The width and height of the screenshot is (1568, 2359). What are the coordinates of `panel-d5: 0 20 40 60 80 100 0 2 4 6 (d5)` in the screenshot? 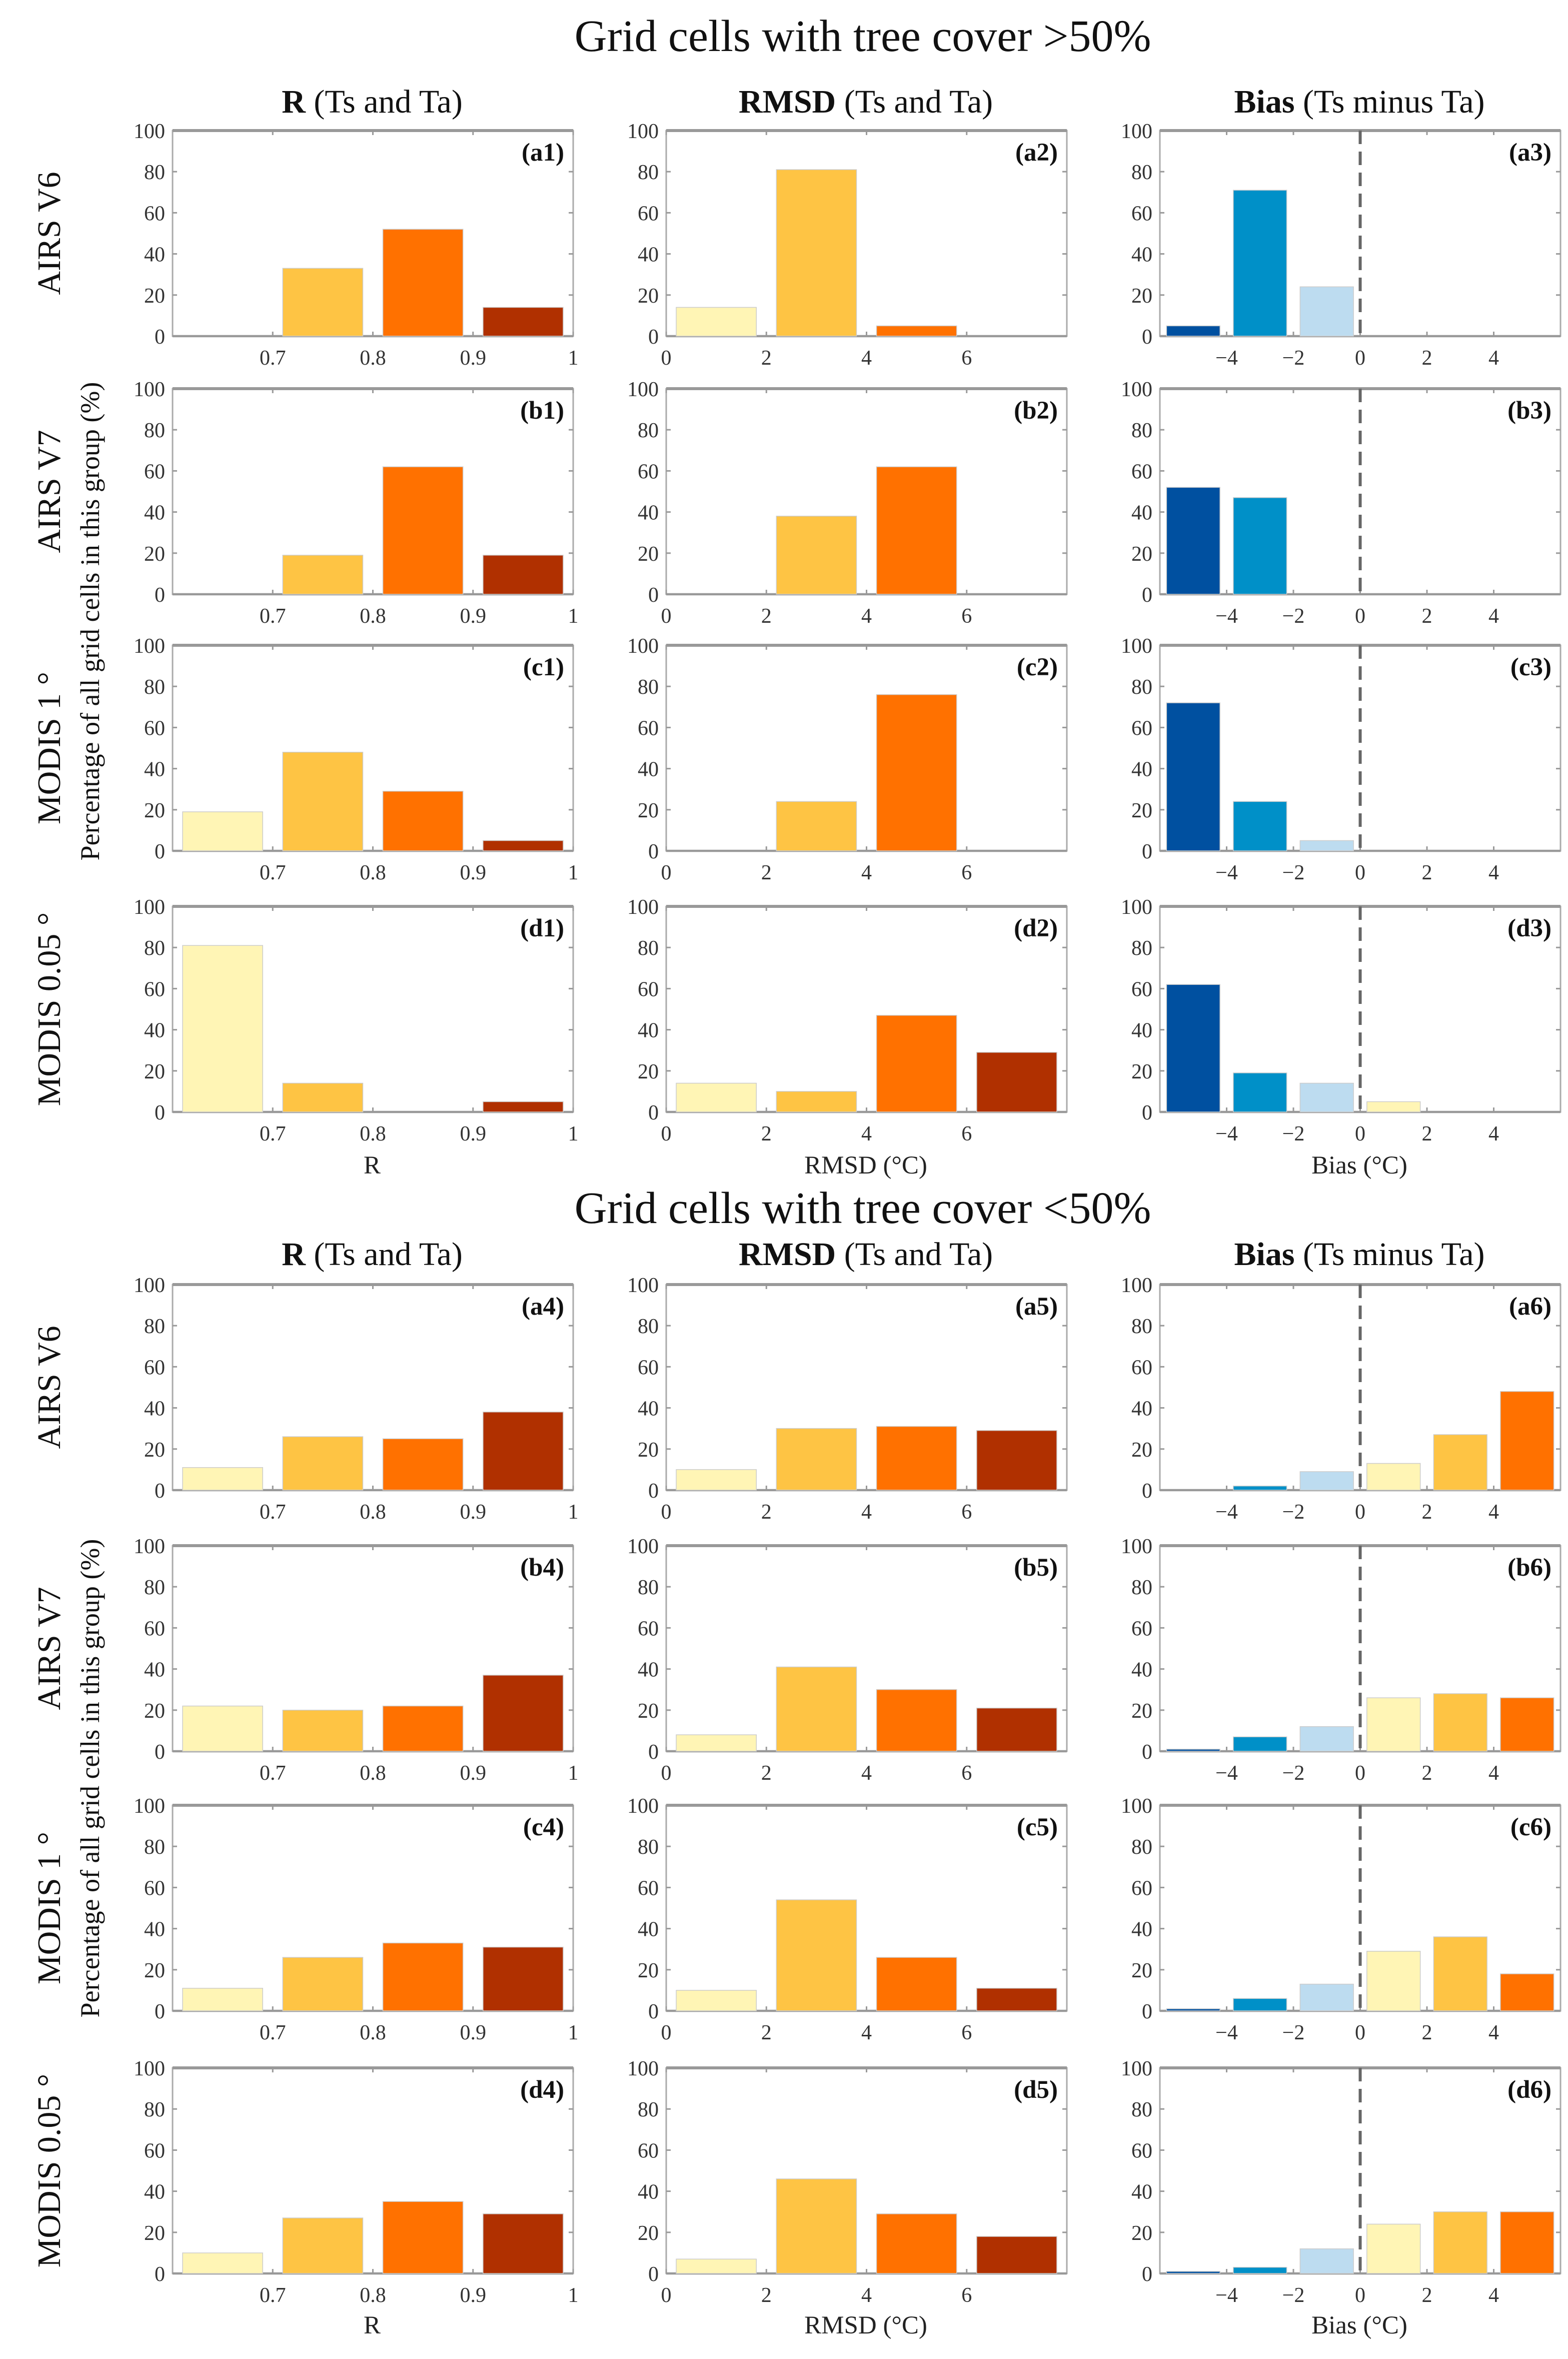 It's located at (847, 2182).